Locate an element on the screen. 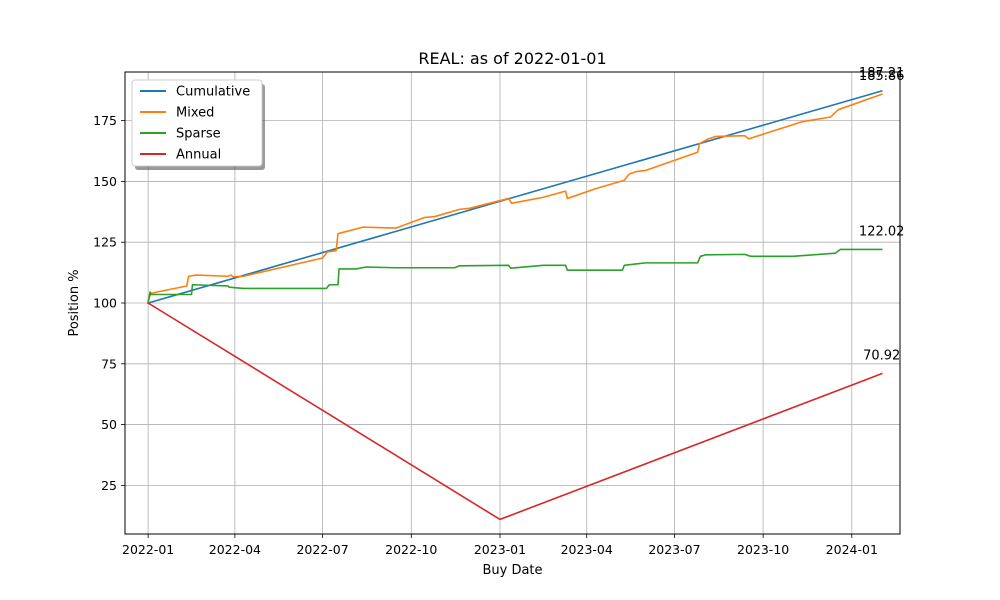 The image size is (1000, 600). end-label-sparse: 122.02 is located at coordinates (882, 231).